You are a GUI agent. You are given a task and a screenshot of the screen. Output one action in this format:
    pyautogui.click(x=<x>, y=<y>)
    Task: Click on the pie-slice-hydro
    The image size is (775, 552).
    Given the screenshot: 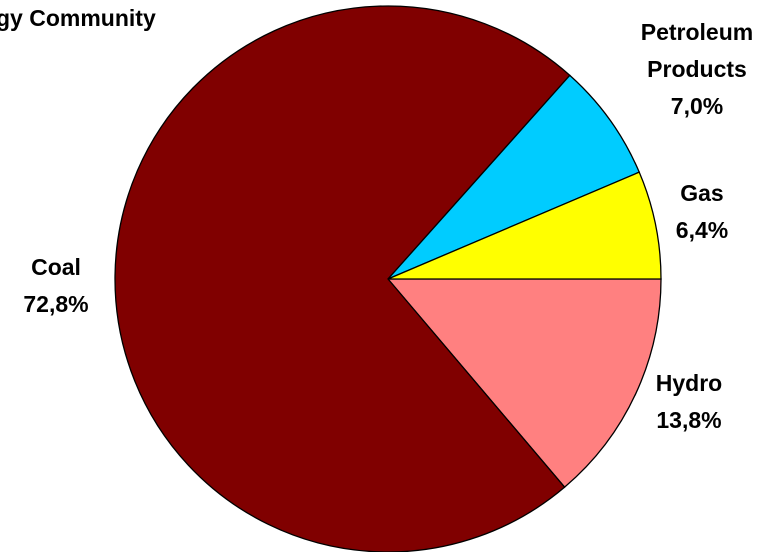 What is the action you would take?
    pyautogui.click(x=524, y=383)
    